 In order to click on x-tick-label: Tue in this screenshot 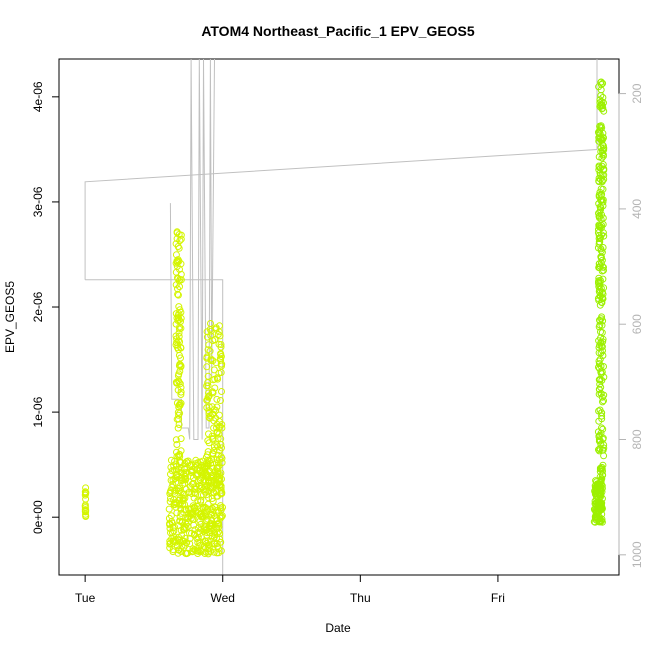, I will do `click(85, 598)`.